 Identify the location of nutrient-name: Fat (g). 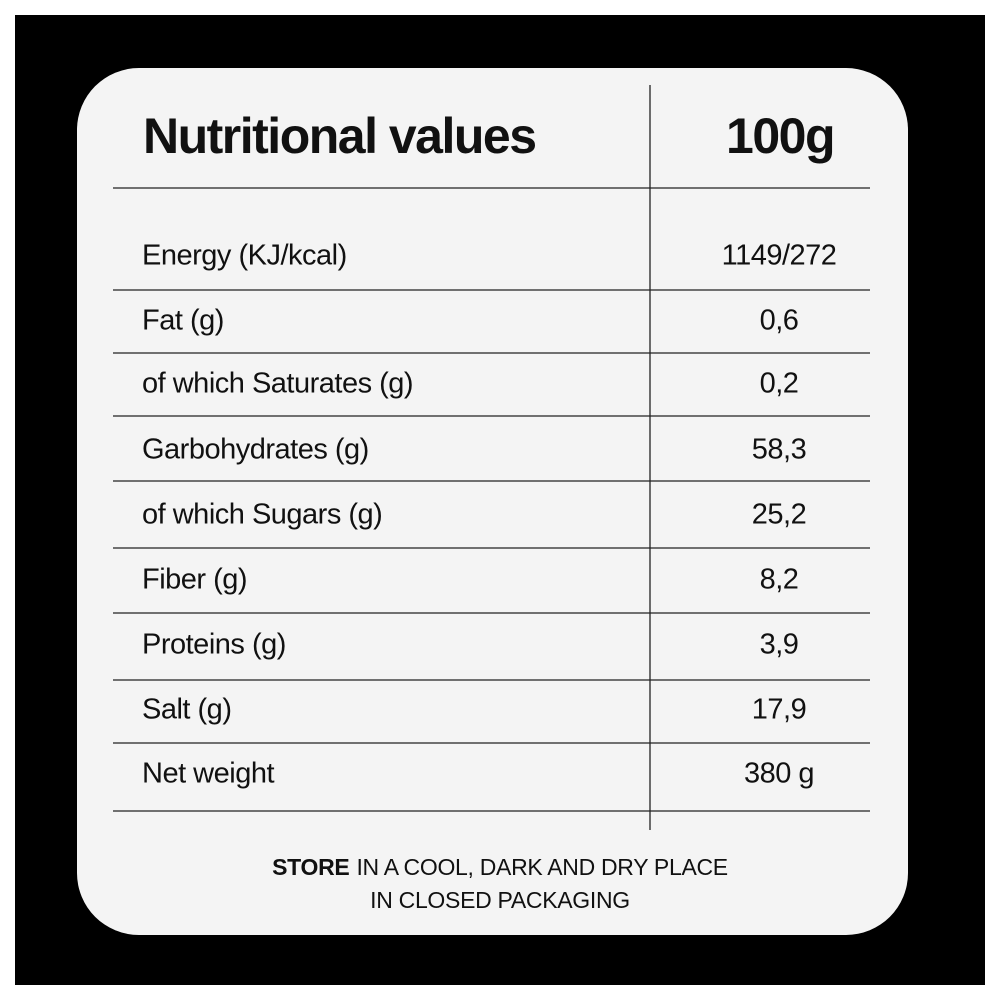
(183, 321).